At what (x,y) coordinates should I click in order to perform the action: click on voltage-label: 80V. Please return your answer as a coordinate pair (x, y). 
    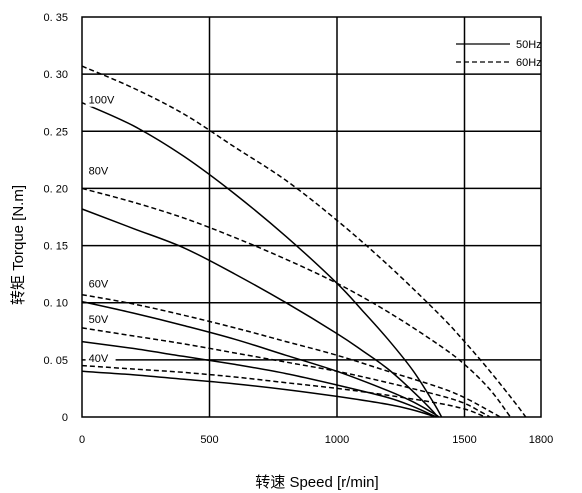
    Looking at the image, I should click on (99, 172).